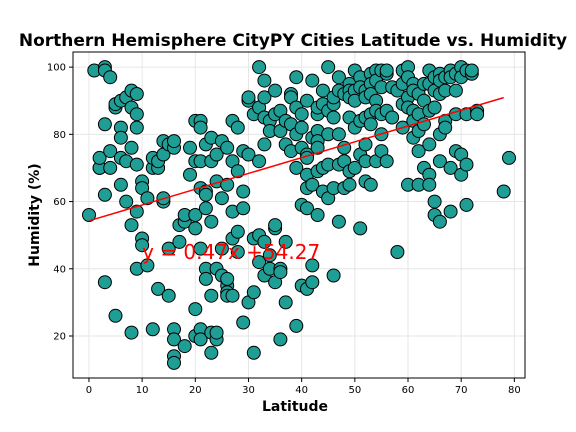  Describe the element at coordinates (231, 252) in the screenshot. I see `regression-equation: y = 0.47x +54.27` at that location.